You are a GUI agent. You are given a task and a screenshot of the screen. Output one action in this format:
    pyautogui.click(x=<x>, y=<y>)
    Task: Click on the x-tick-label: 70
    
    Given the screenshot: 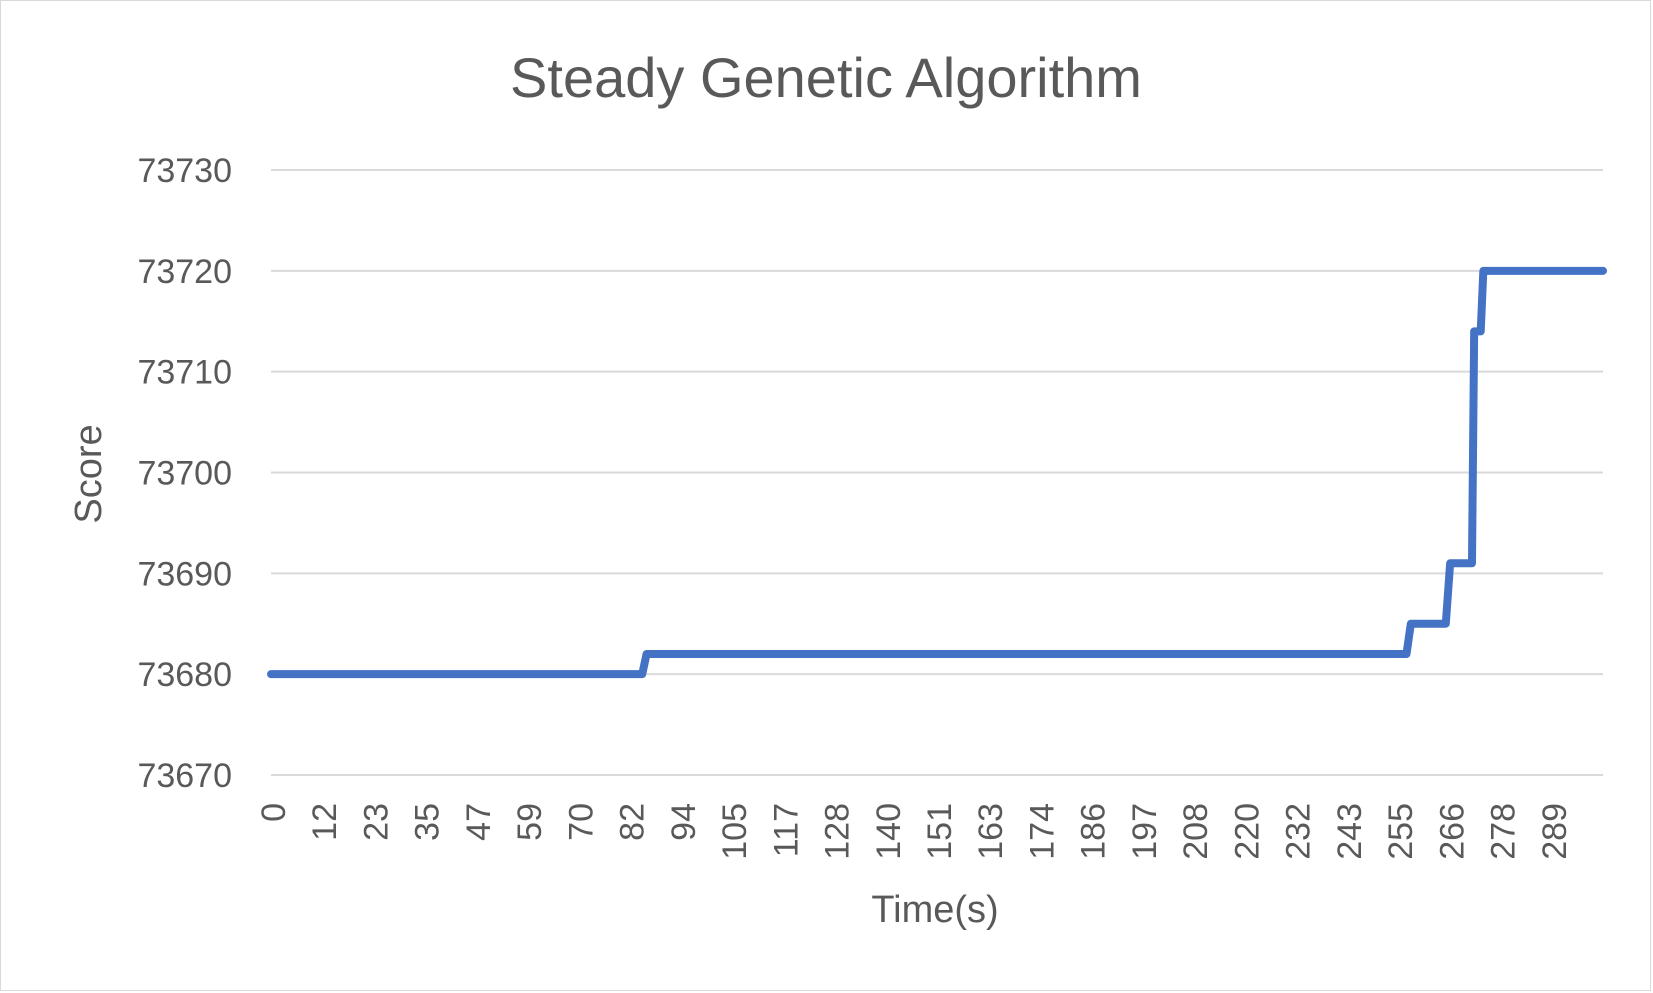 What is the action you would take?
    pyautogui.click(x=581, y=822)
    